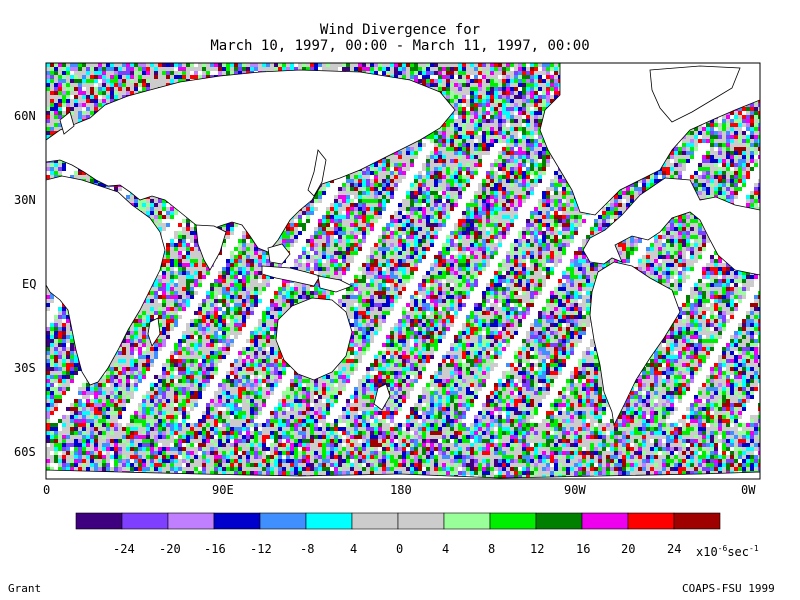  What do you see at coordinates (124, 549) in the screenshot?
I see `colorbar-tick-label: -24` at bounding box center [124, 549].